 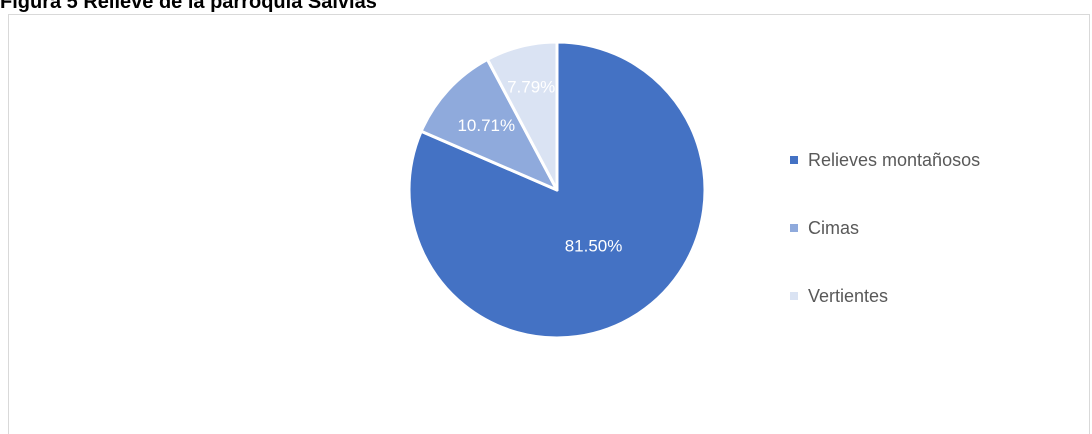 I want to click on legend-item-relieves-montanosos: Relieves montañosos, so click(x=885, y=160).